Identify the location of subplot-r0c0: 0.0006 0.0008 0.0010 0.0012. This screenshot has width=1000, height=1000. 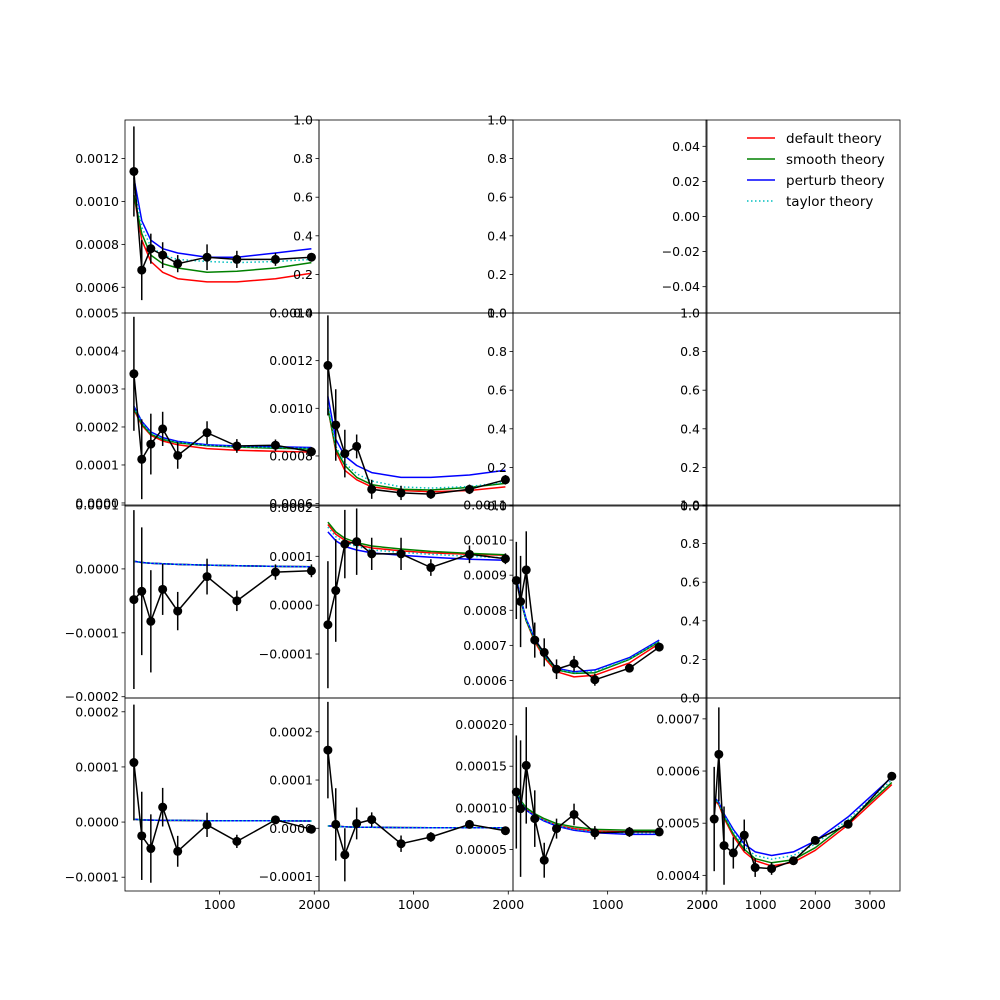
(197, 216).